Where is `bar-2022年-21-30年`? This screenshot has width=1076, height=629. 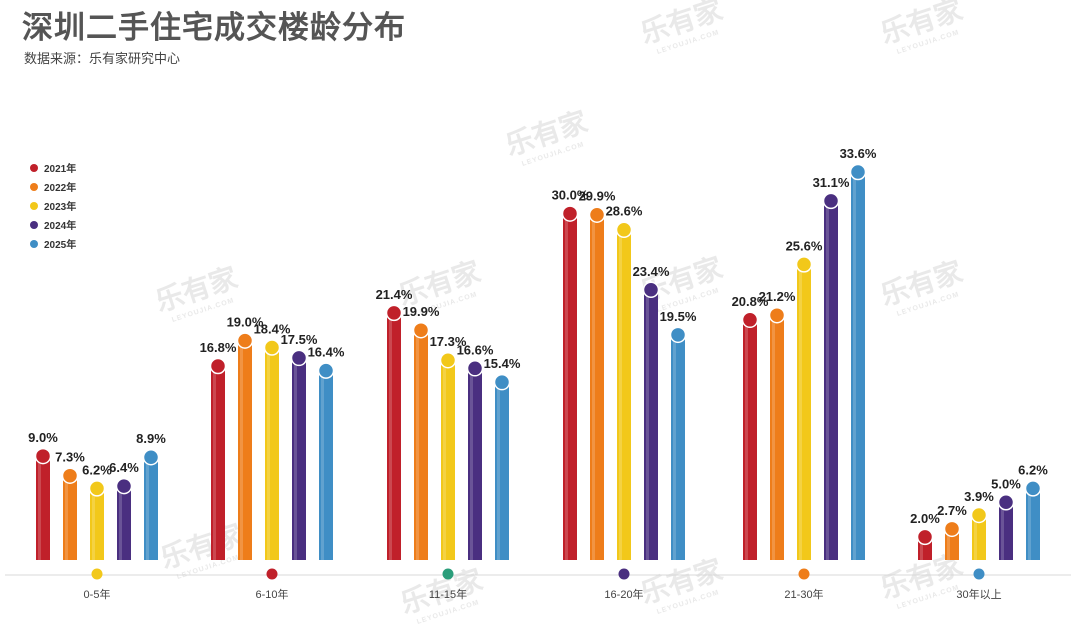 bar-2022年-21-30年 is located at coordinates (777, 433).